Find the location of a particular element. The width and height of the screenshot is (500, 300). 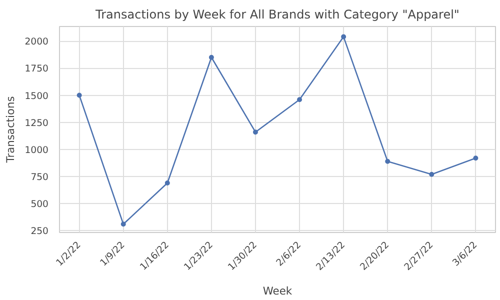

y-tick-label: 1500 is located at coordinates (36, 96).